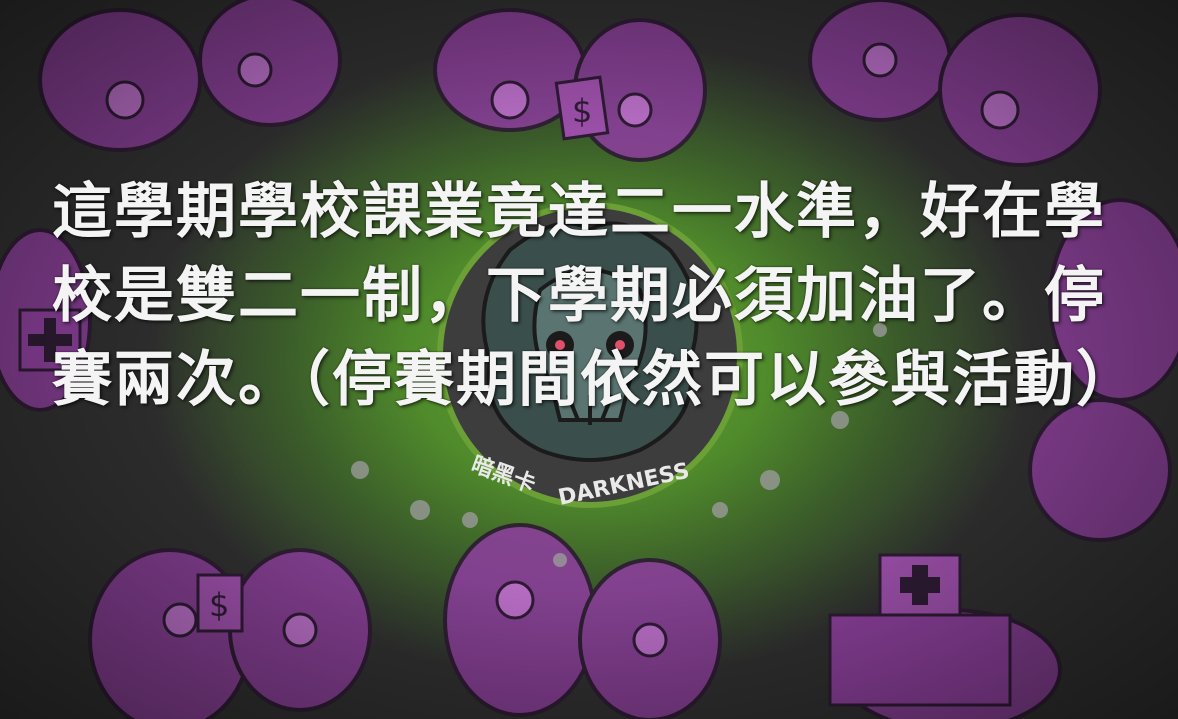  Describe the element at coordinates (590, 345) in the screenshot. I see `skull-monster-icon` at that location.